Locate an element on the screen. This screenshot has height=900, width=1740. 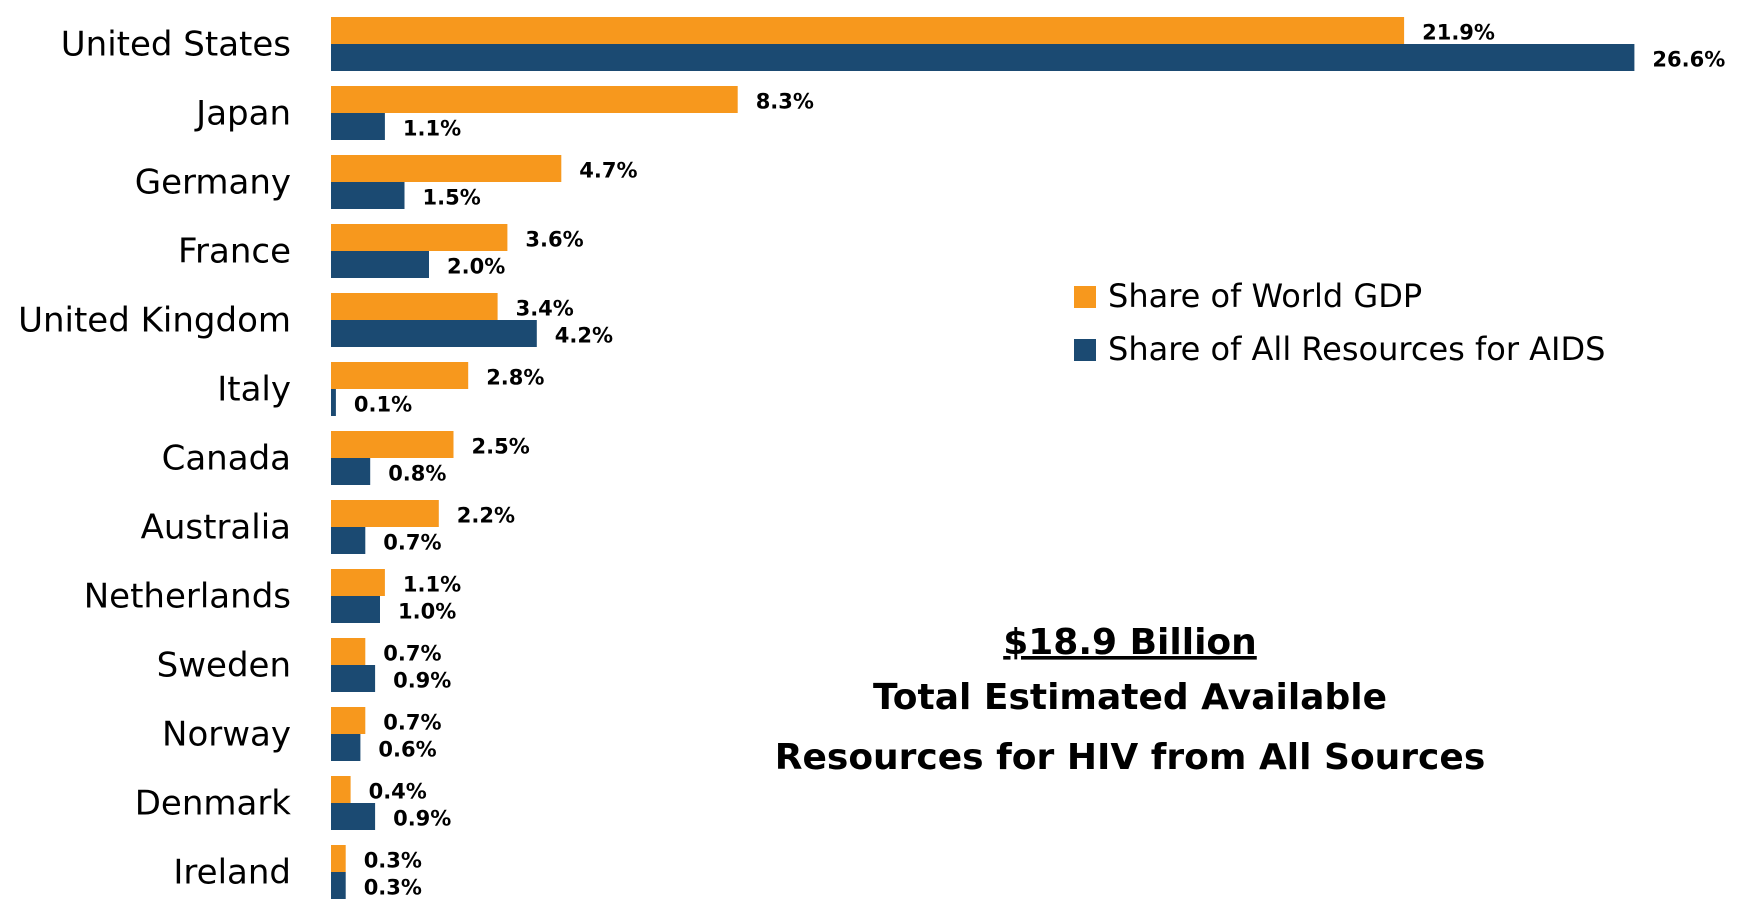
annotation-line: Total Estimated Available is located at coordinates (1130, 697).